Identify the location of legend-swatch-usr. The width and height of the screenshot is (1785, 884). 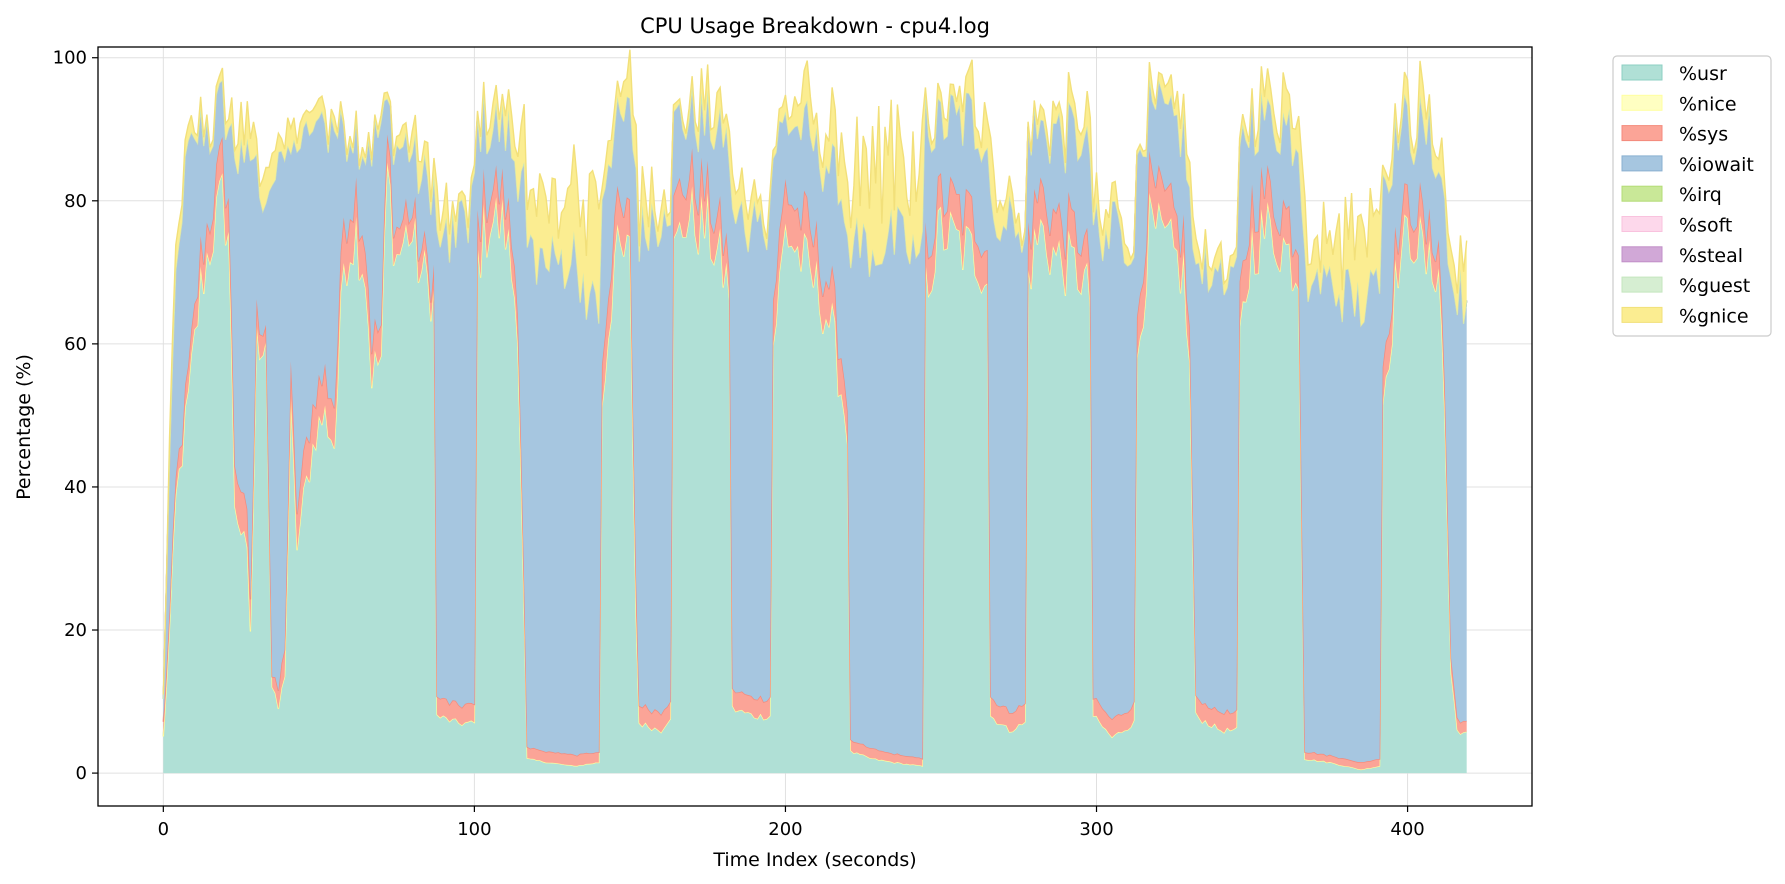
(1642, 72).